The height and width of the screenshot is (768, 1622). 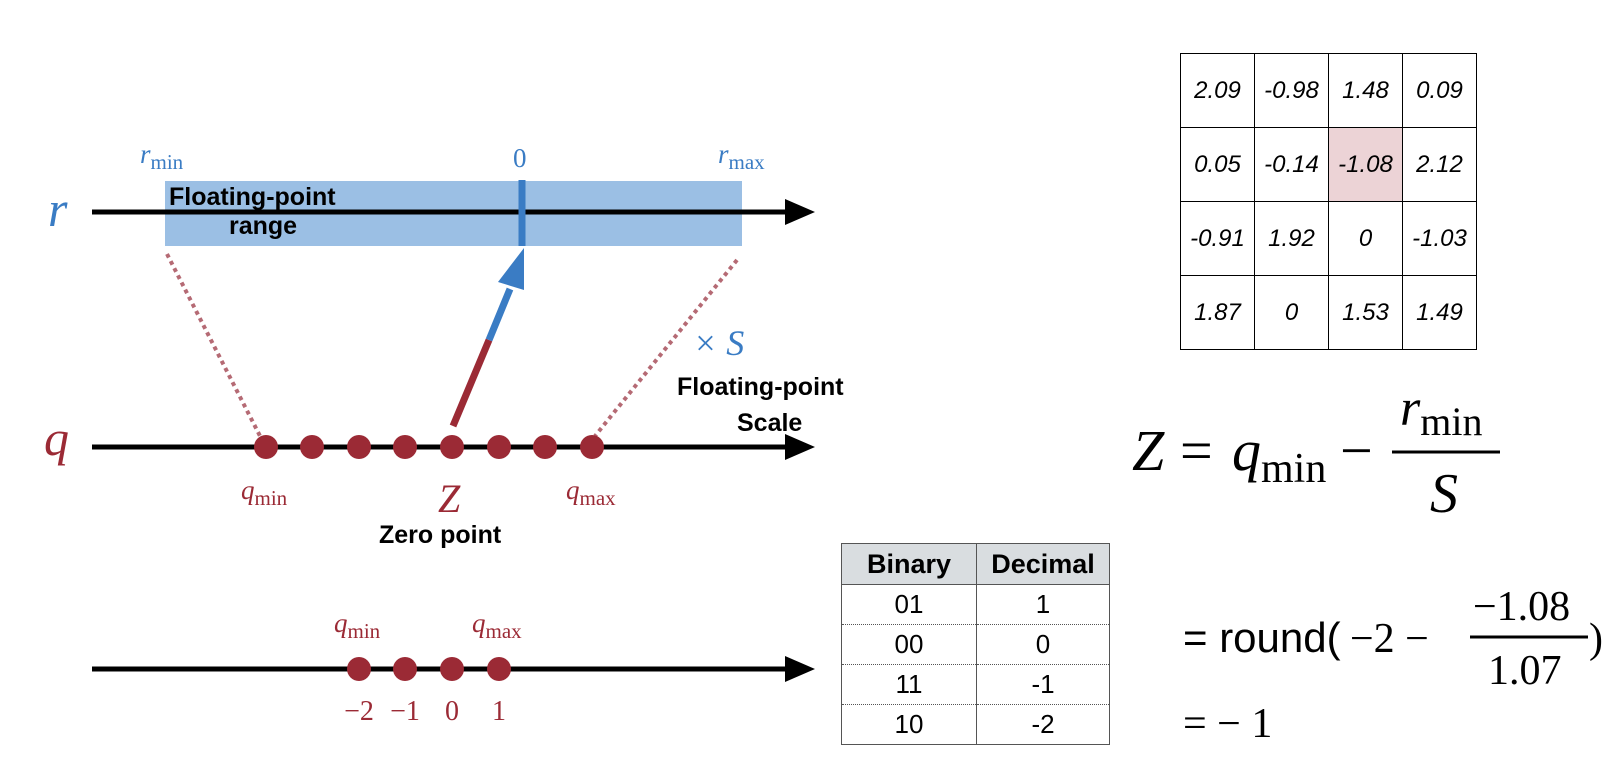 What do you see at coordinates (1521, 607) in the screenshot?
I see `round-formula-numerator: −1.08` at bounding box center [1521, 607].